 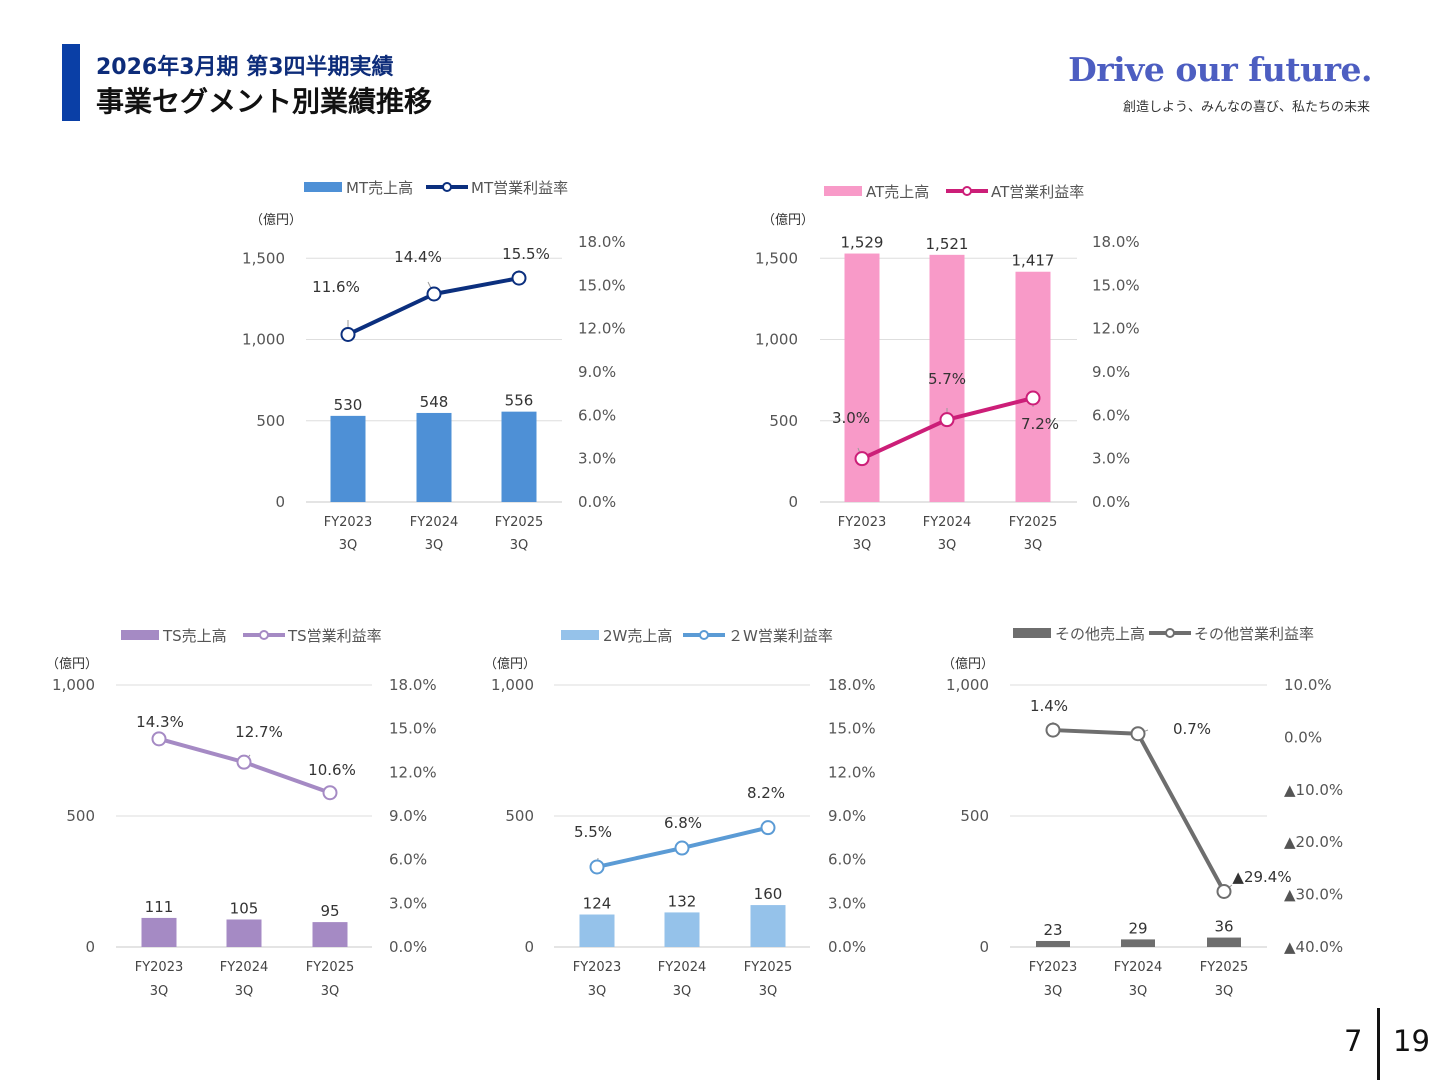 I want to click on y2-tick-label: ▲40.0%, so click(x=1313, y=947).